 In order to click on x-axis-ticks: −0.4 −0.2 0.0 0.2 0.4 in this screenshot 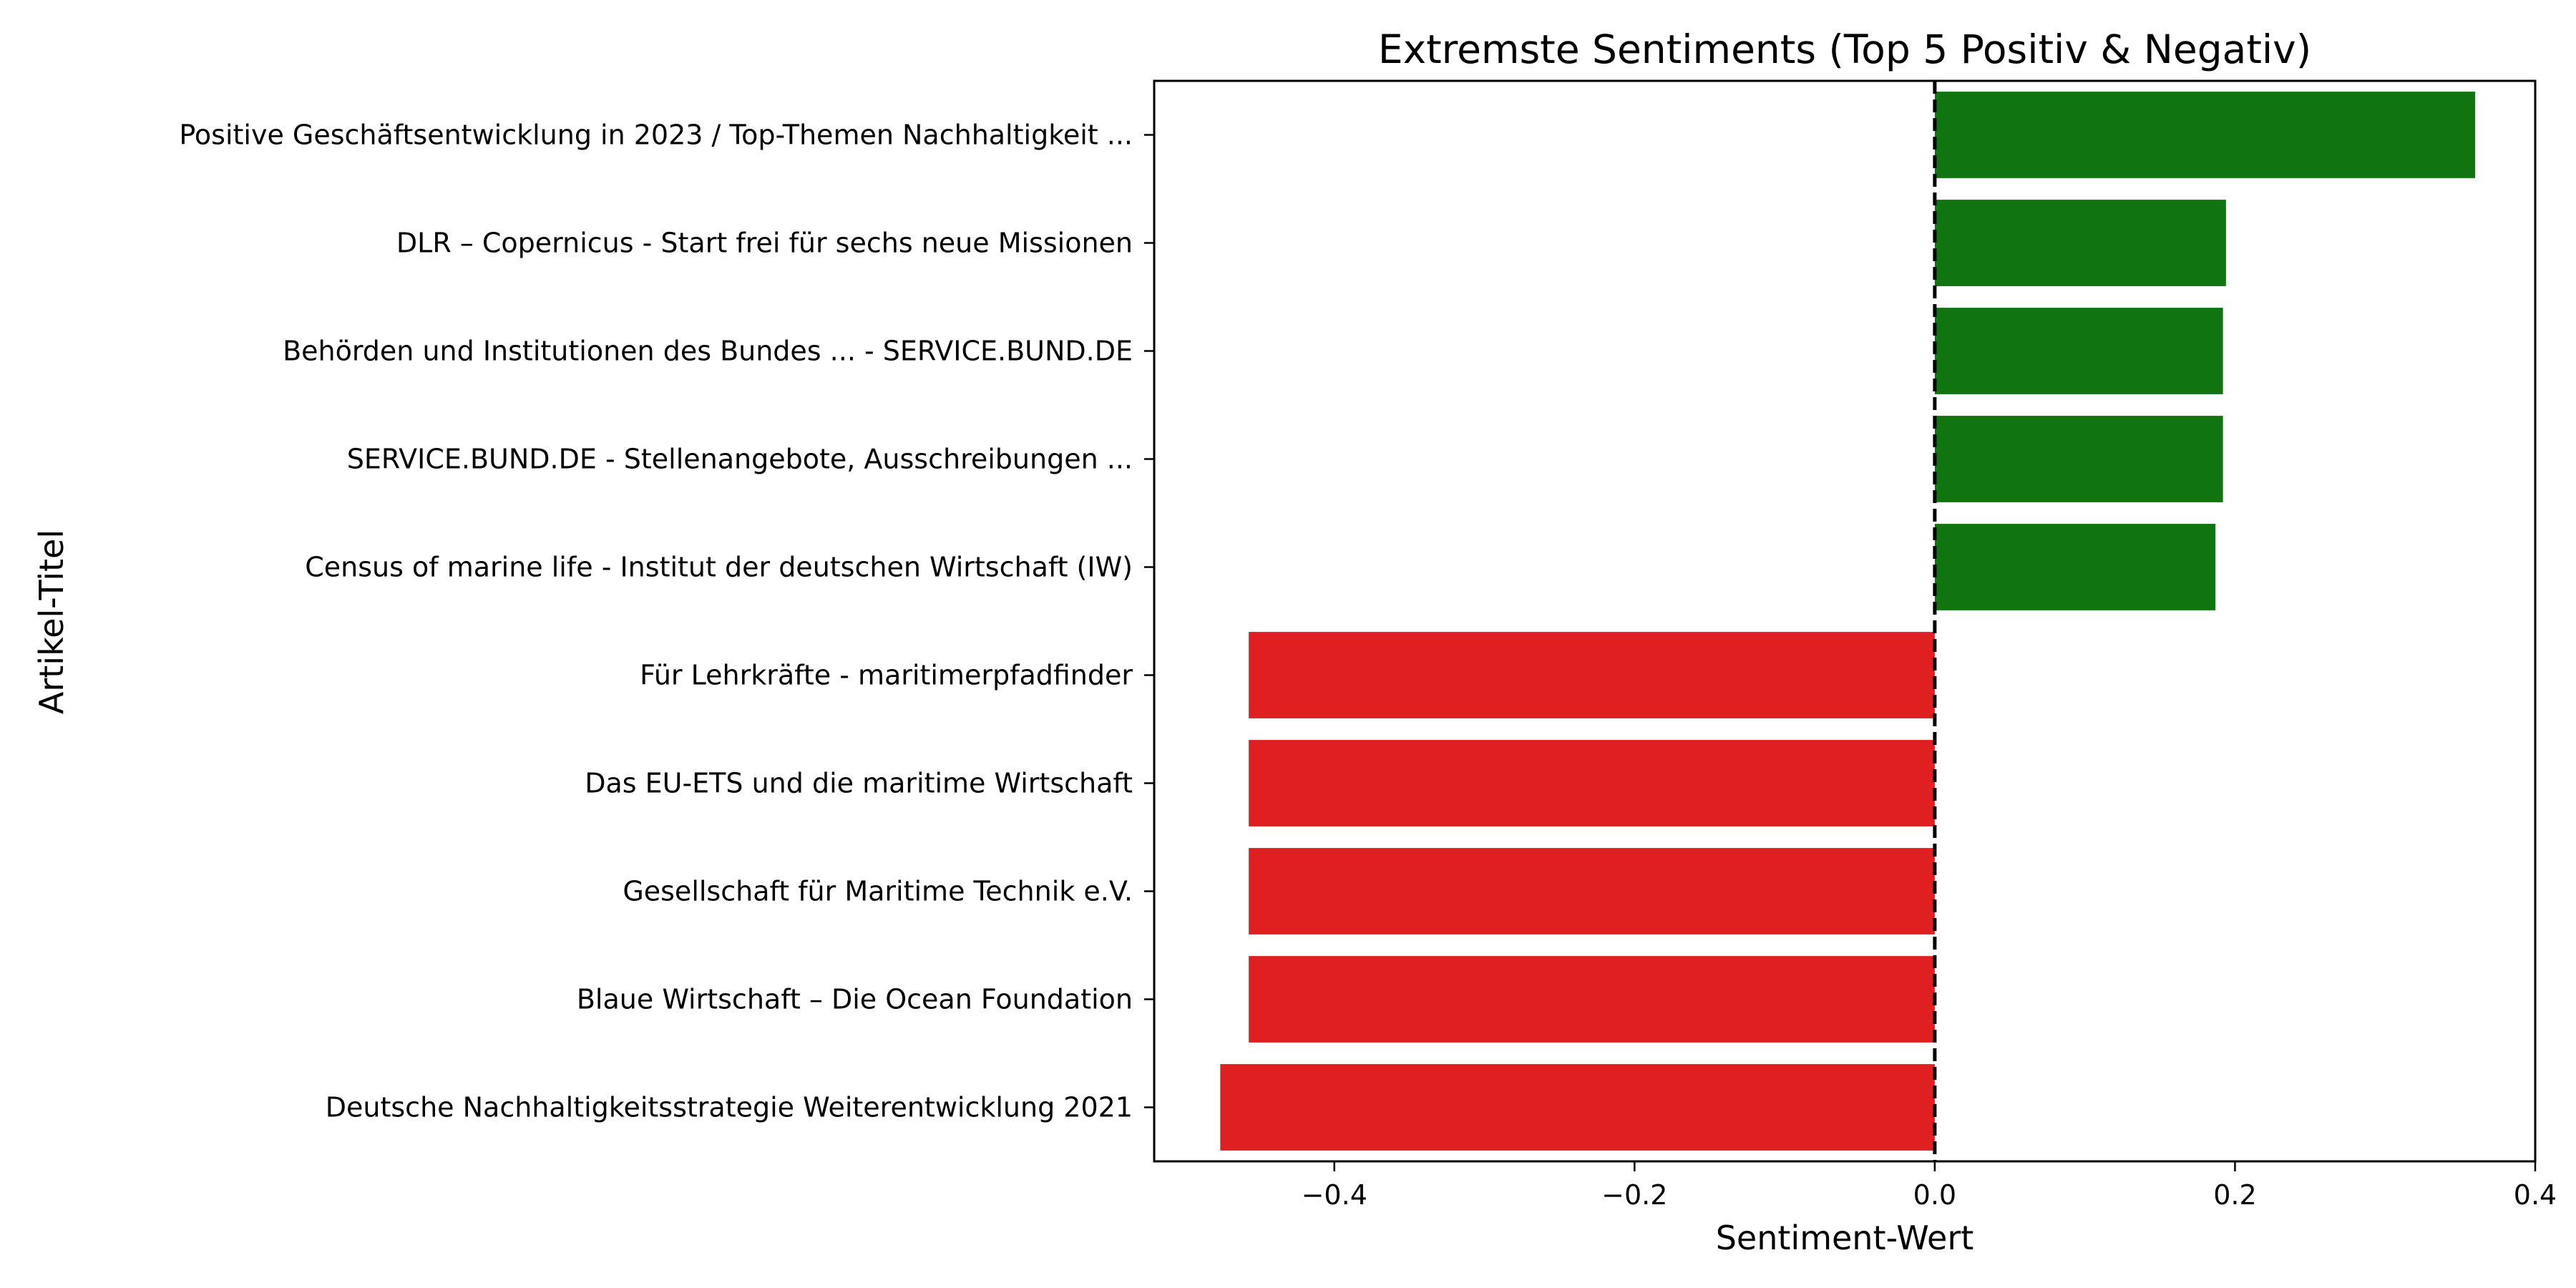, I will do `click(1929, 1186)`.